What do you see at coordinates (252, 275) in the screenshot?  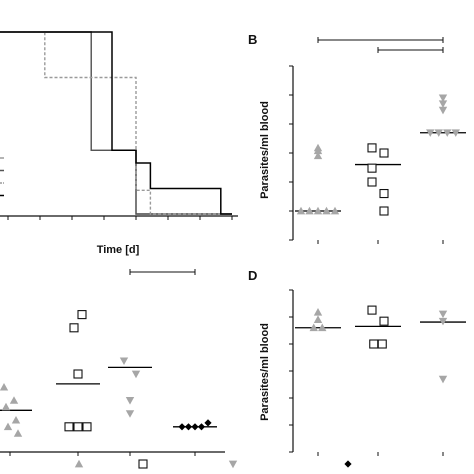 I see `panel-d-letter: D` at bounding box center [252, 275].